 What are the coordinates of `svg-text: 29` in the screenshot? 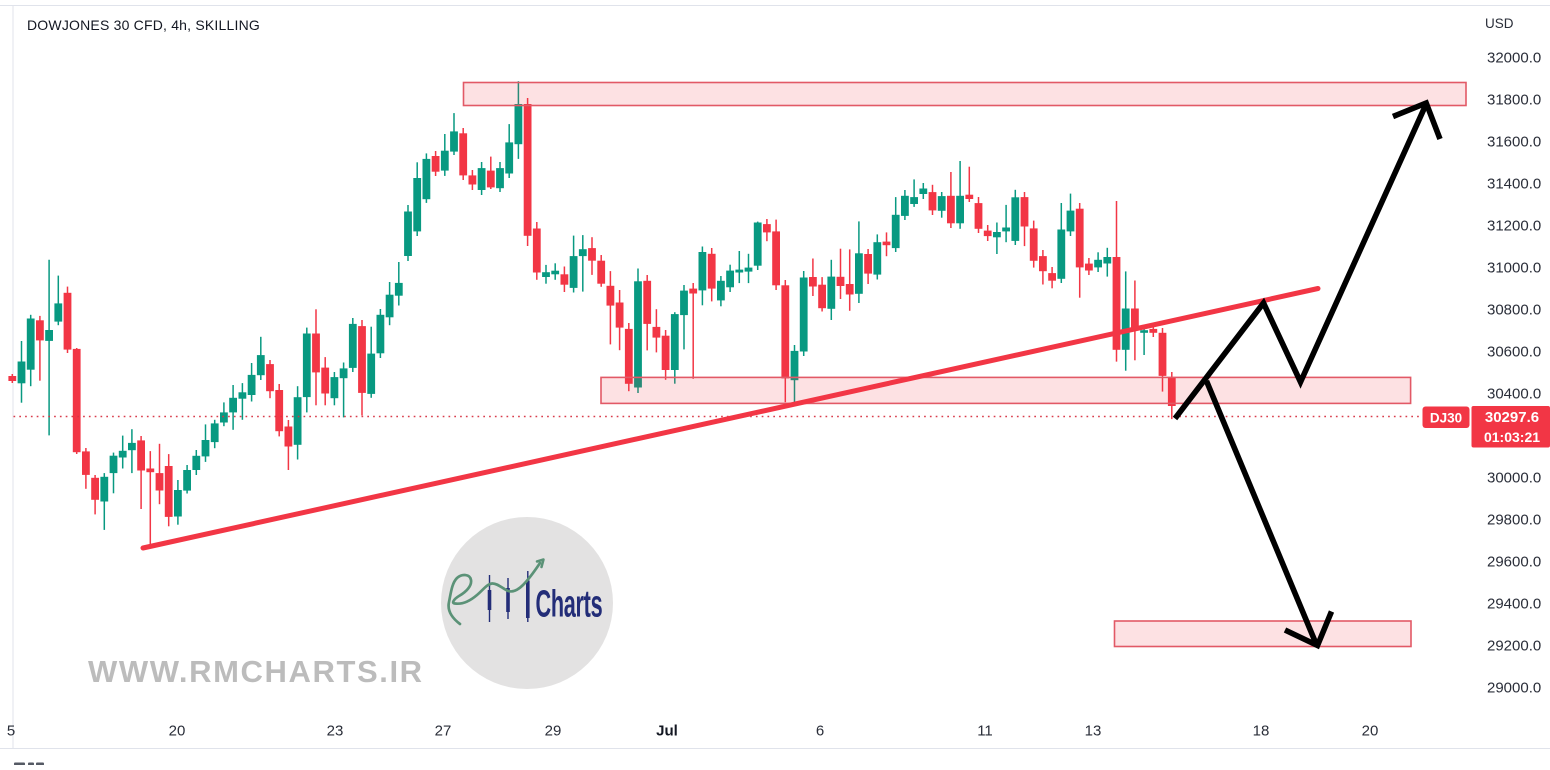 It's located at (553, 731).